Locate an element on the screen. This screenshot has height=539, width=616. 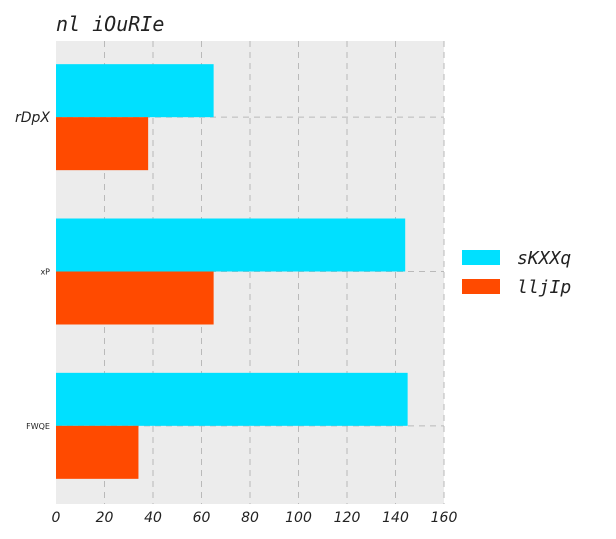
x-tick-label: 20 is located at coordinates (105, 518).